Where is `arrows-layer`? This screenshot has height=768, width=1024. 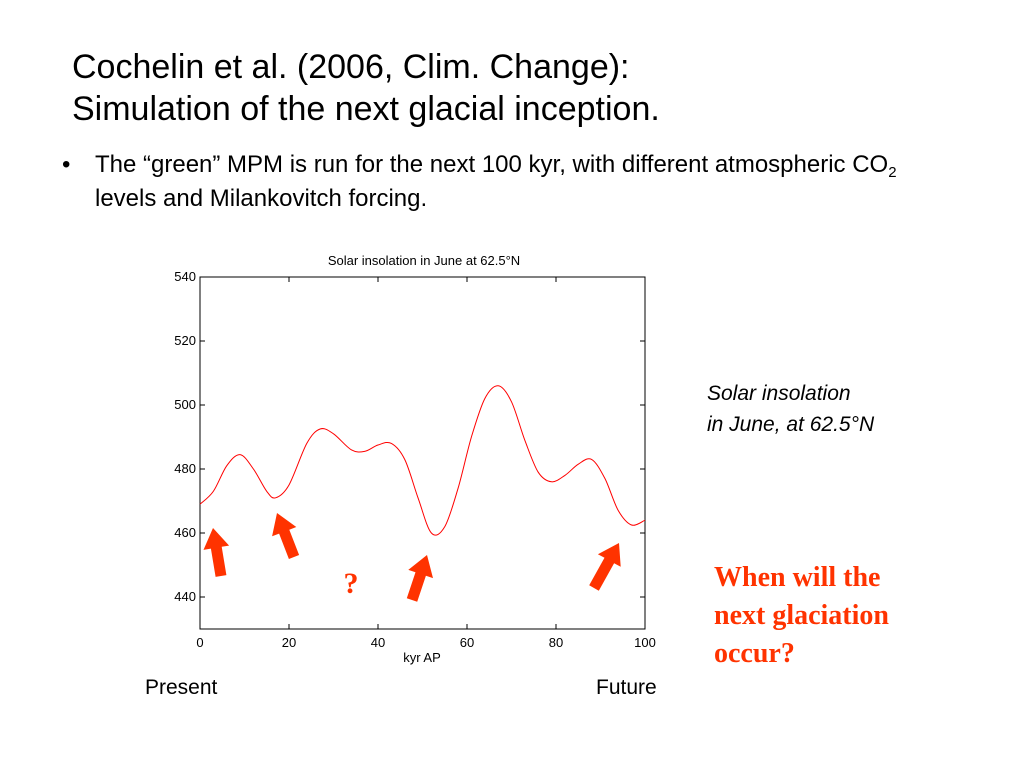 arrows-layer is located at coordinates (412, 557).